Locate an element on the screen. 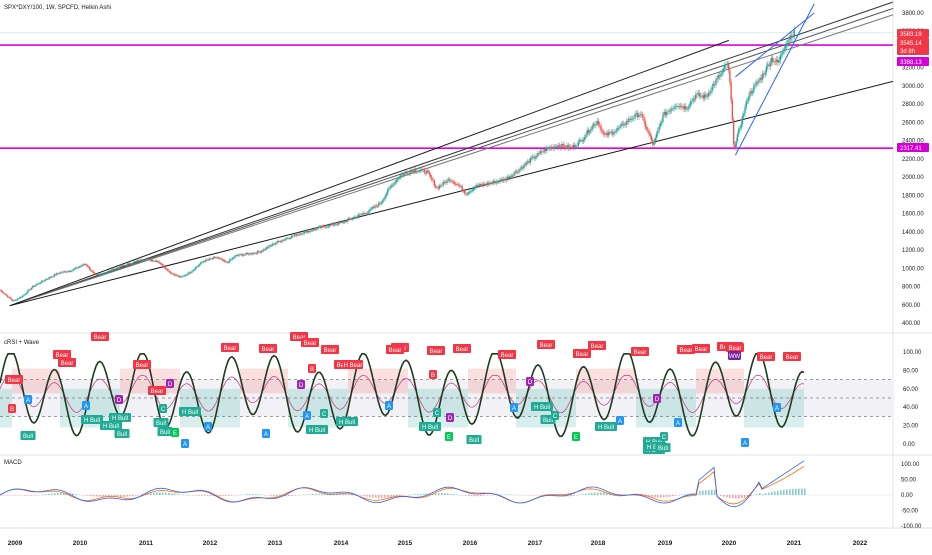 This screenshot has width=932, height=555. symbol-title: SPX*DXY/100, 1W, SPCFD, Heikin Ashi is located at coordinates (57, 8).